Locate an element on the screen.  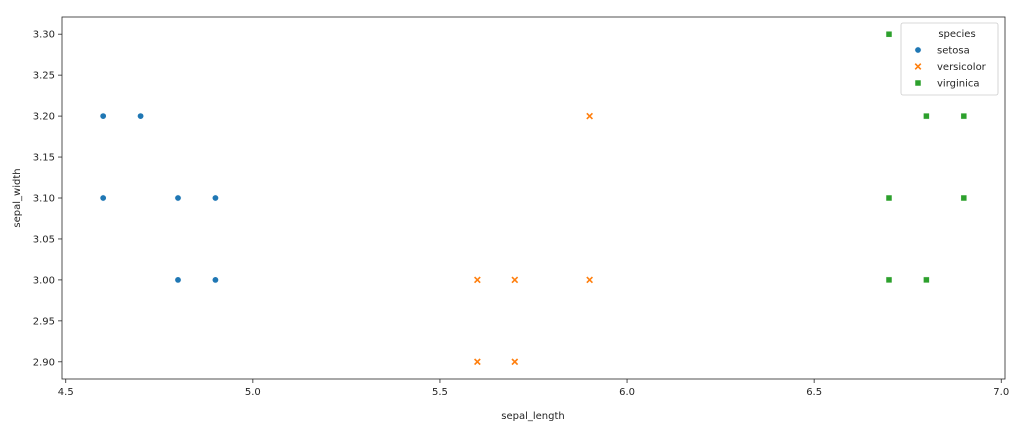
legend-items: setosa versicolor virginica is located at coordinates (950, 68).